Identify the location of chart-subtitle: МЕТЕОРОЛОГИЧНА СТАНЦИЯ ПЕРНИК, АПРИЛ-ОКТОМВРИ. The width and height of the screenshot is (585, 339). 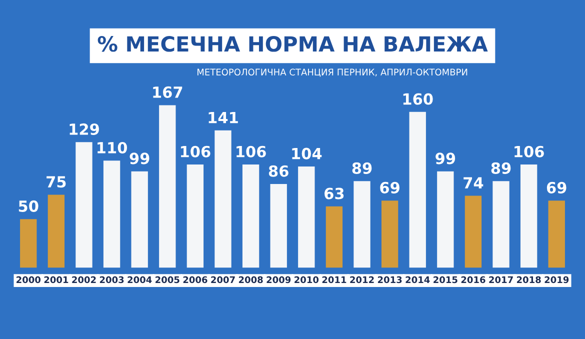
(332, 72).